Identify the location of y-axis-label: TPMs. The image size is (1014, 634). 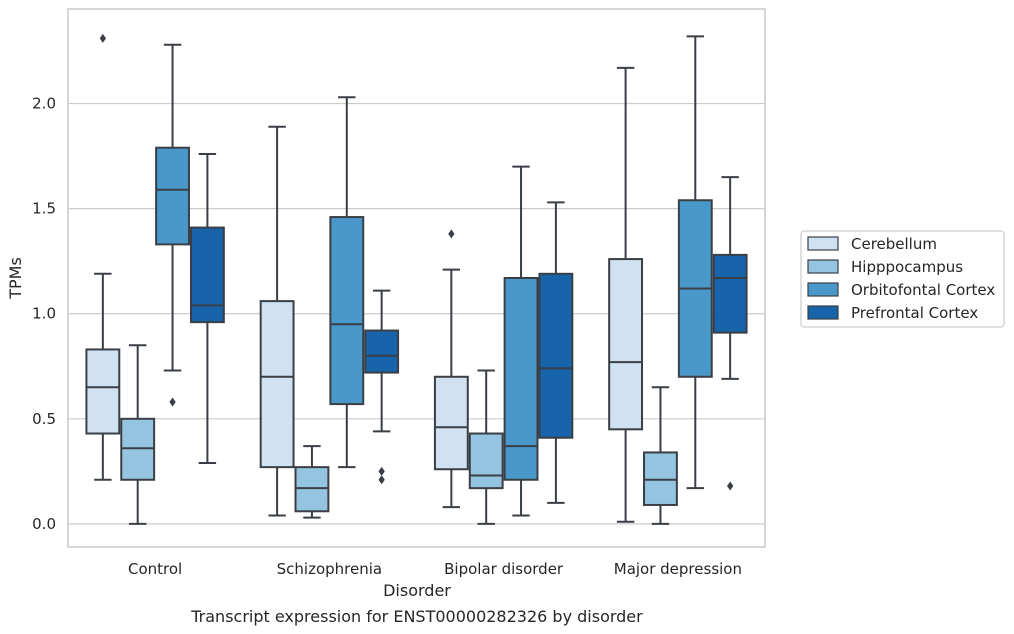
(15, 278).